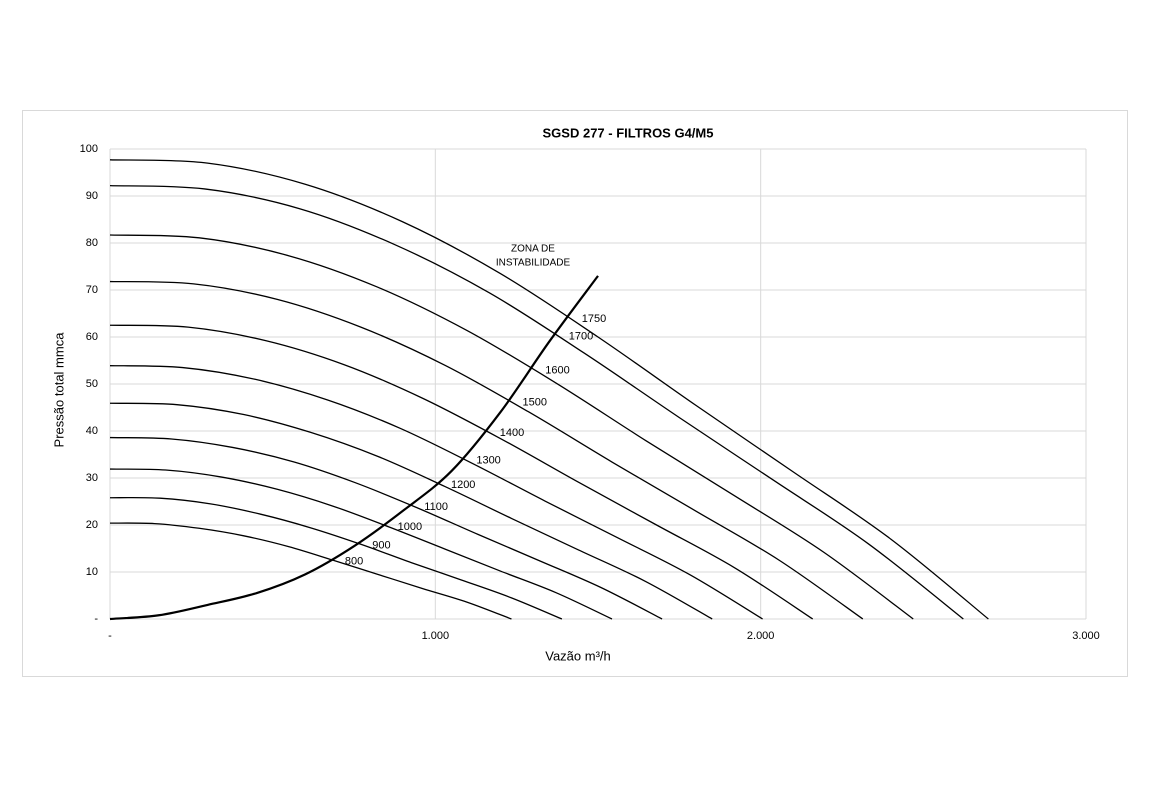 The image size is (1150, 794). Describe the element at coordinates (436, 636) in the screenshot. I see `x-tick-label: 1.000` at that location.